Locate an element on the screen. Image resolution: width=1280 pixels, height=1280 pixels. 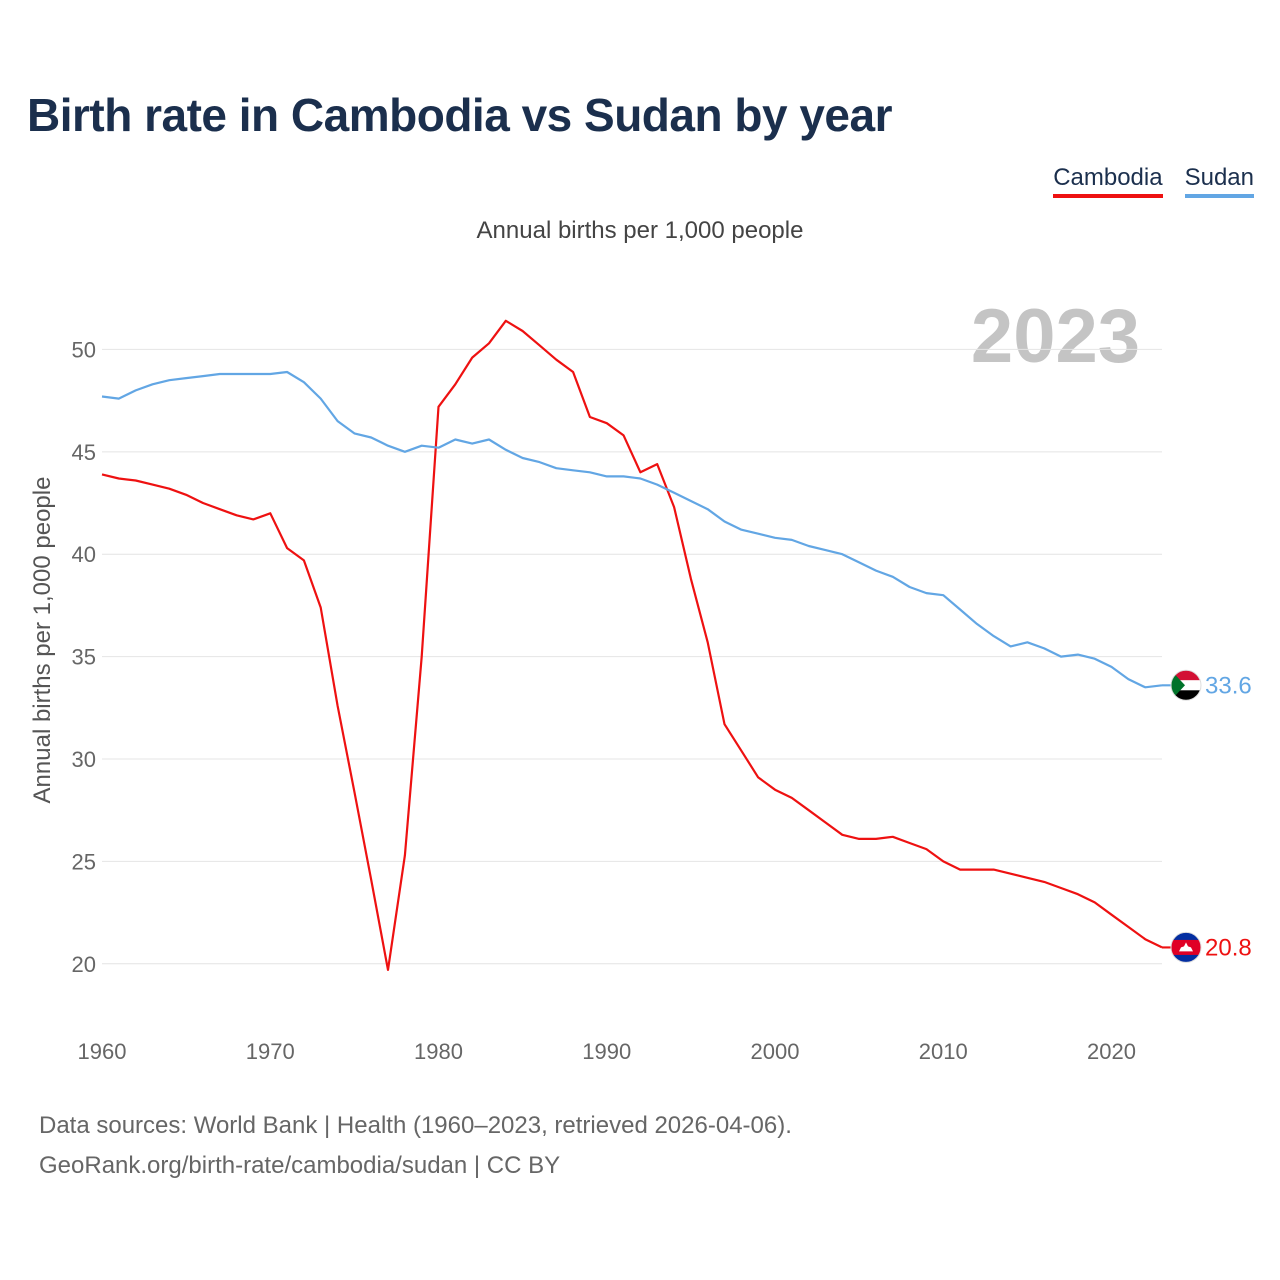
x-axis-ticks: 1960 1970 1980 1990 2000 2010 2020 is located at coordinates (607, 1051).